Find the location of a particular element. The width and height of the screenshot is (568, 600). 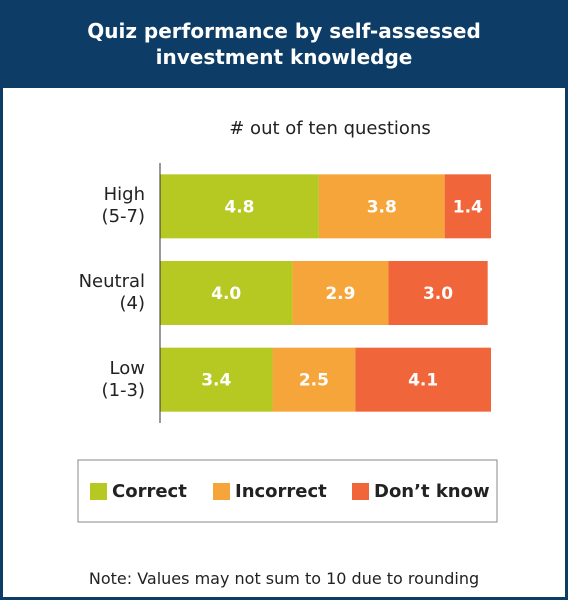

legend-label: Incorrect is located at coordinates (281, 491).